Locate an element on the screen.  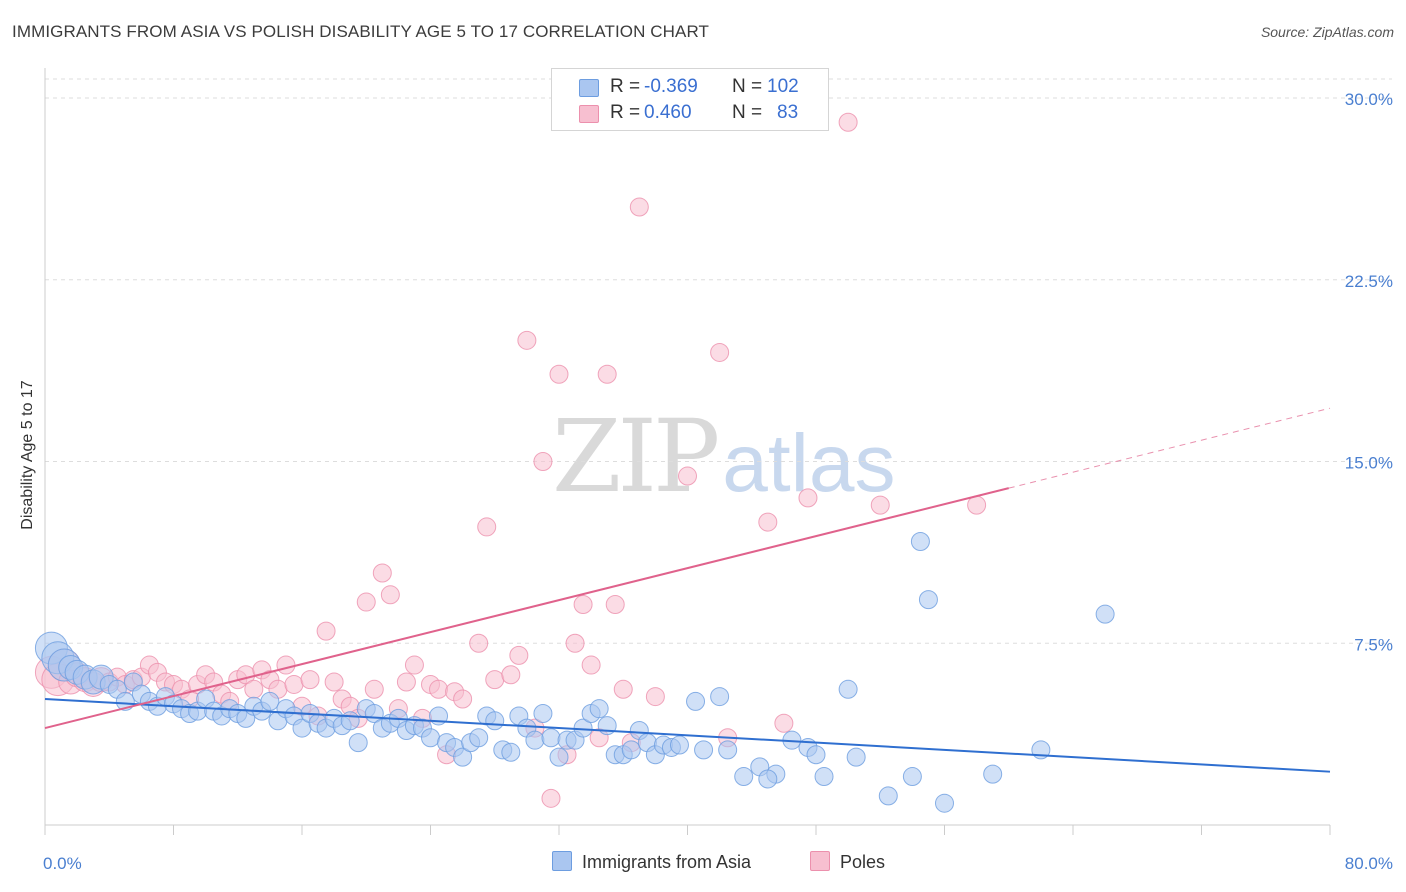
x-tick-label: 0.0% is located at coordinates (62, 863).